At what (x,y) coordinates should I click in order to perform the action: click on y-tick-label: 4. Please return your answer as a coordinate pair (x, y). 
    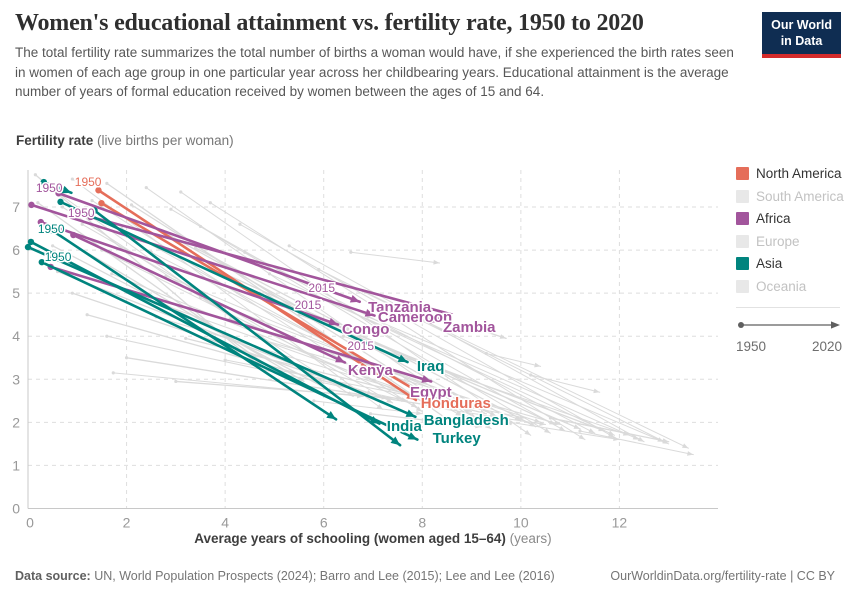
    Looking at the image, I should click on (16, 336).